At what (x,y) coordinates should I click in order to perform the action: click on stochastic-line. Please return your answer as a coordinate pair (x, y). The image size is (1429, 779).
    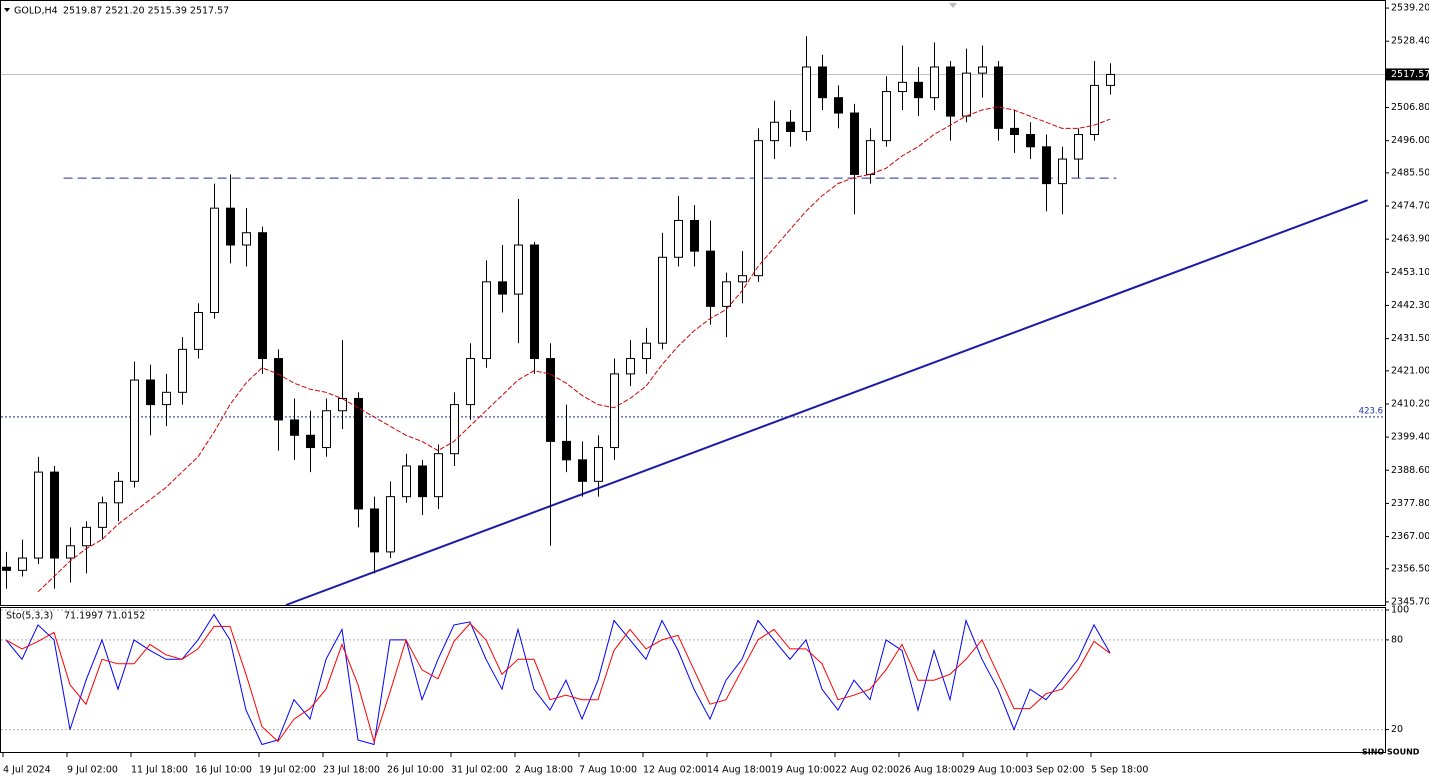
    Looking at the image, I should click on (558, 683).